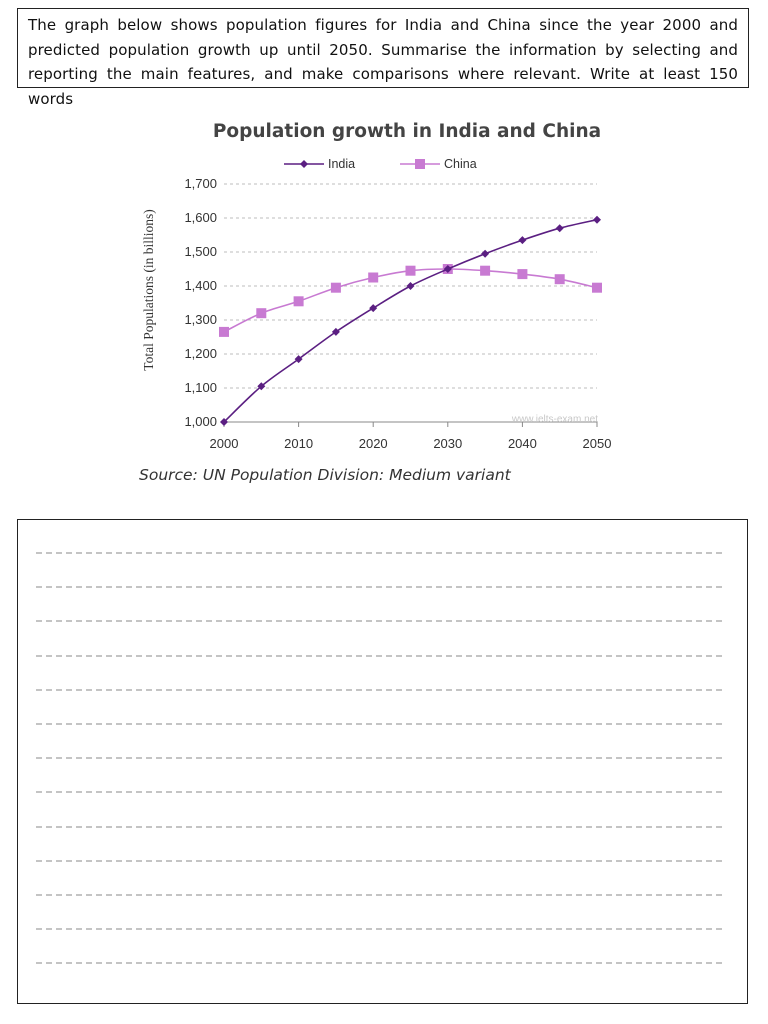 The image size is (768, 1024). I want to click on x-tick-label: 2030, so click(447, 443).